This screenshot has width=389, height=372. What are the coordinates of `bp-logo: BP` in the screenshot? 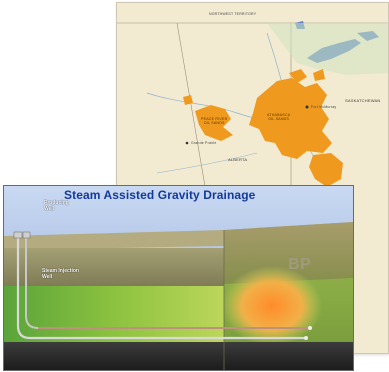 It's located at (300, 264).